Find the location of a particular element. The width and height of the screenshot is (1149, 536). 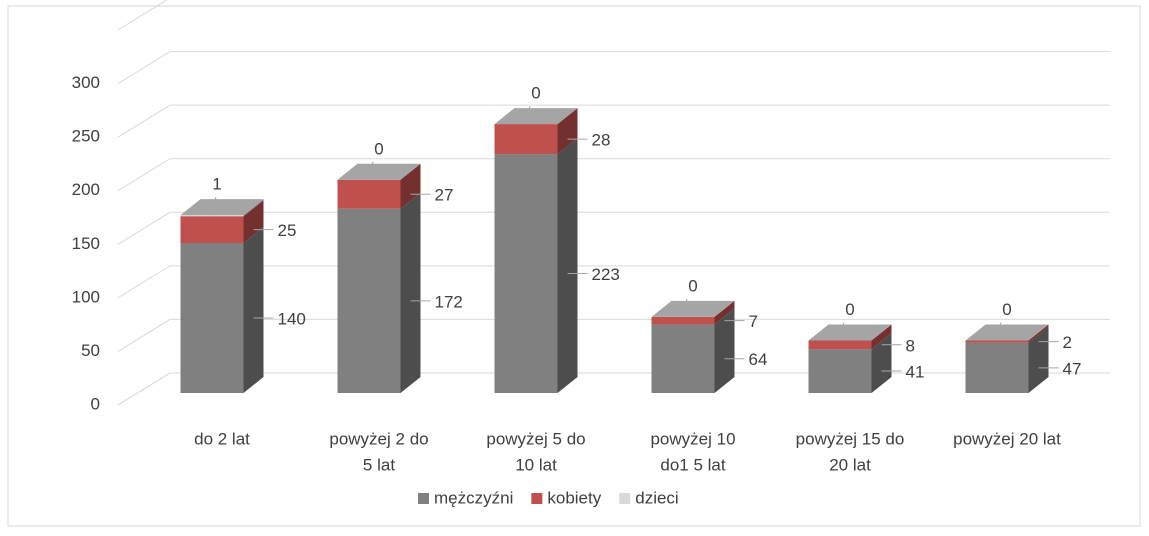

y-tick-label: 250 is located at coordinates (86, 136).